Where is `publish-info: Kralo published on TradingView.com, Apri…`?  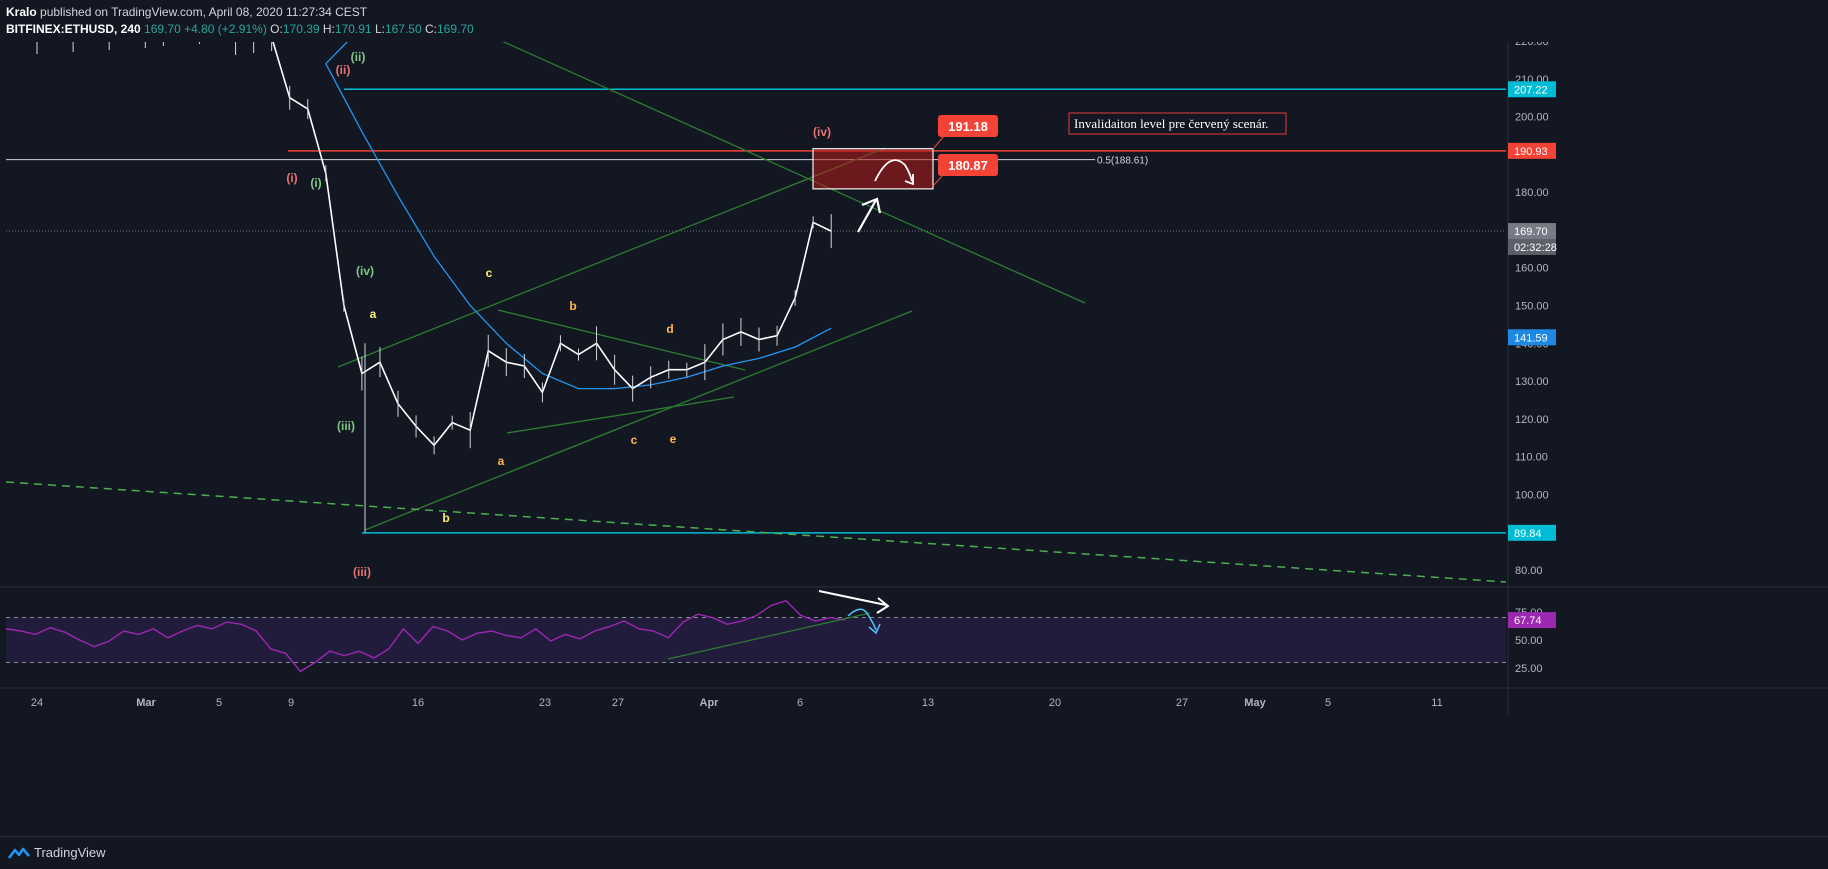
publish-info: Kralo published on TradingView.com, Apri… is located at coordinates (186, 12).